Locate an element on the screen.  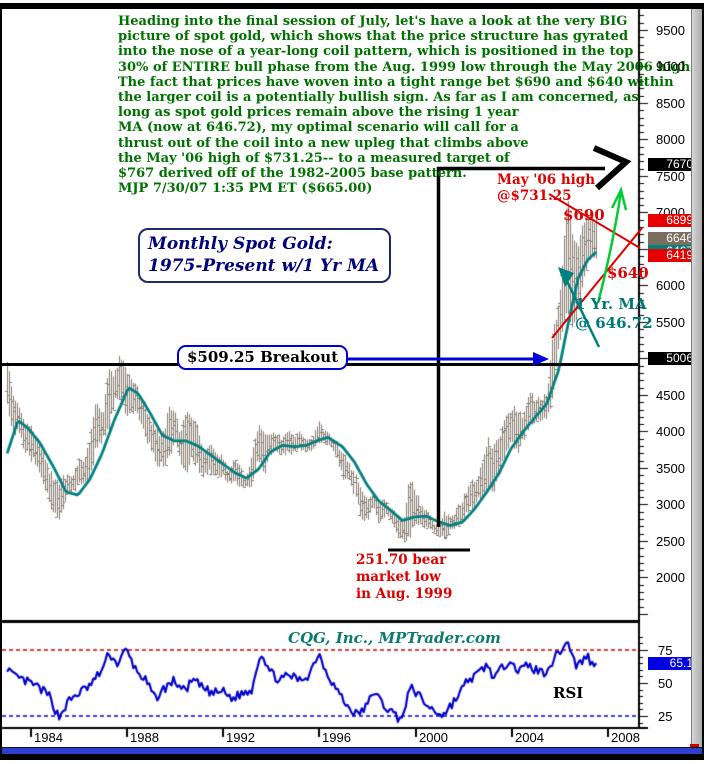
rsi-axis-label: 25 is located at coordinates (665, 716).